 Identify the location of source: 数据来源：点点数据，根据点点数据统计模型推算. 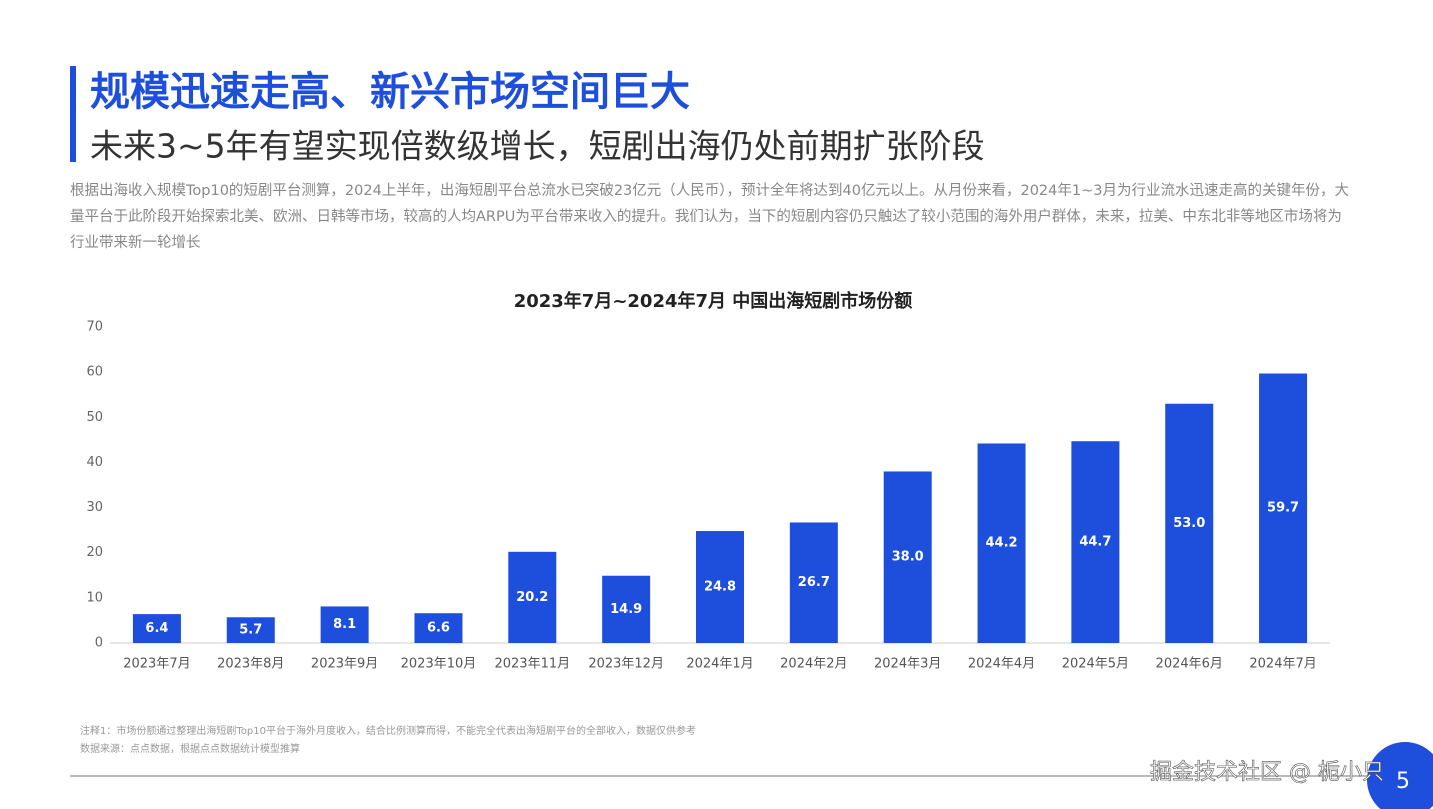
(190, 748).